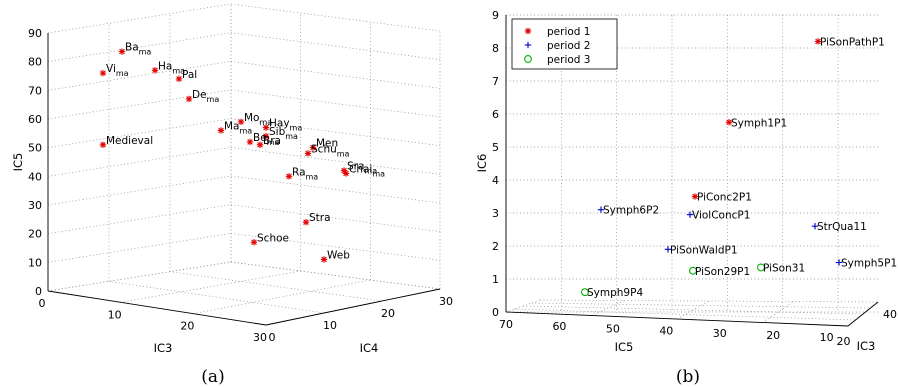 This screenshot has height=387, width=898. I want to click on y-tick-label: 30, so click(446, 301).